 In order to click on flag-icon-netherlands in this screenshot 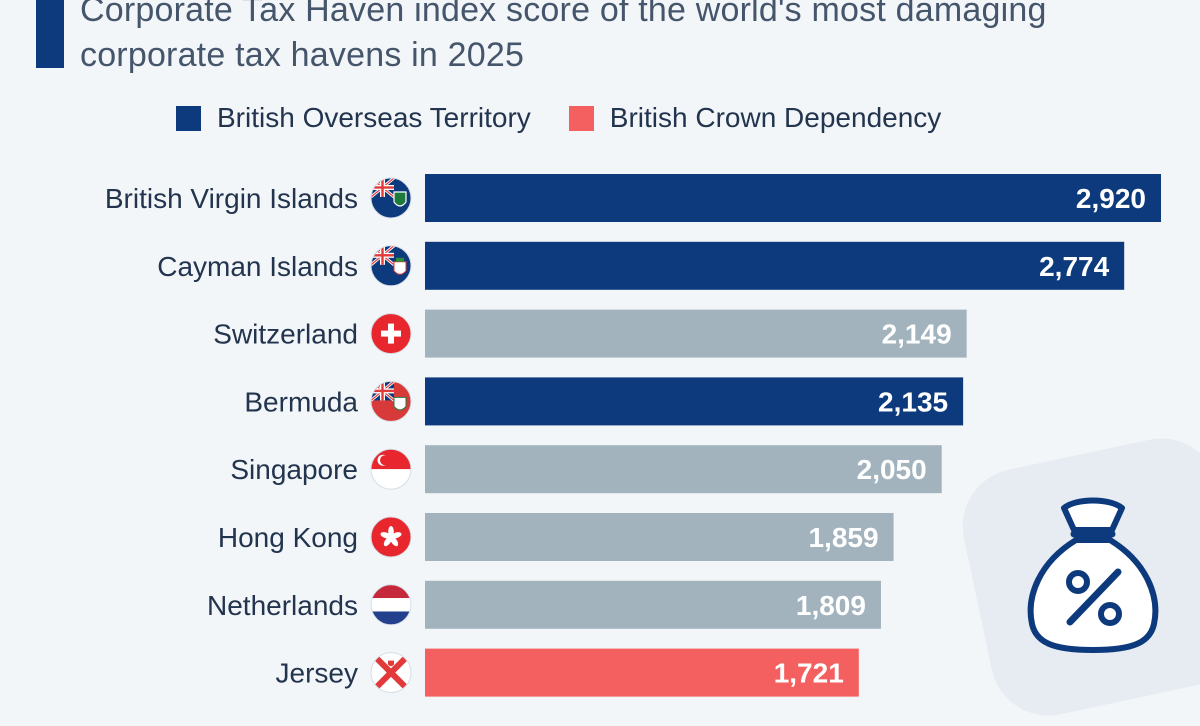, I will do `click(391, 605)`.